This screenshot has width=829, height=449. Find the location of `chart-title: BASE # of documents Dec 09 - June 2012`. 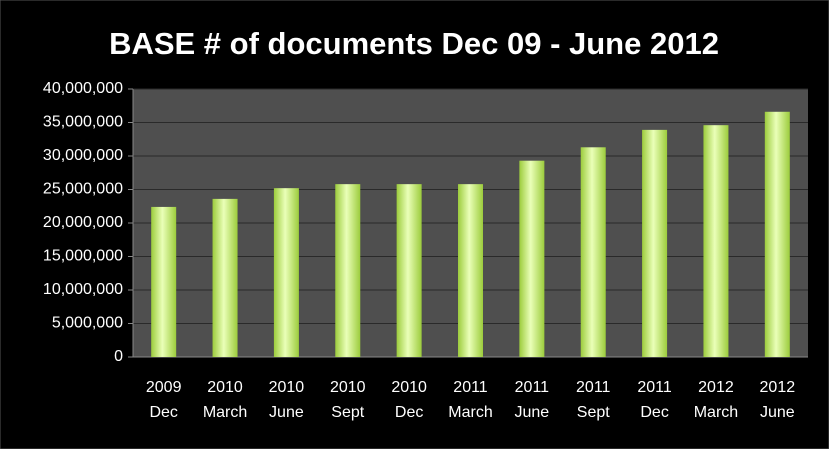

chart-title: BASE # of documents Dec 09 - June 2012 is located at coordinates (414, 43).